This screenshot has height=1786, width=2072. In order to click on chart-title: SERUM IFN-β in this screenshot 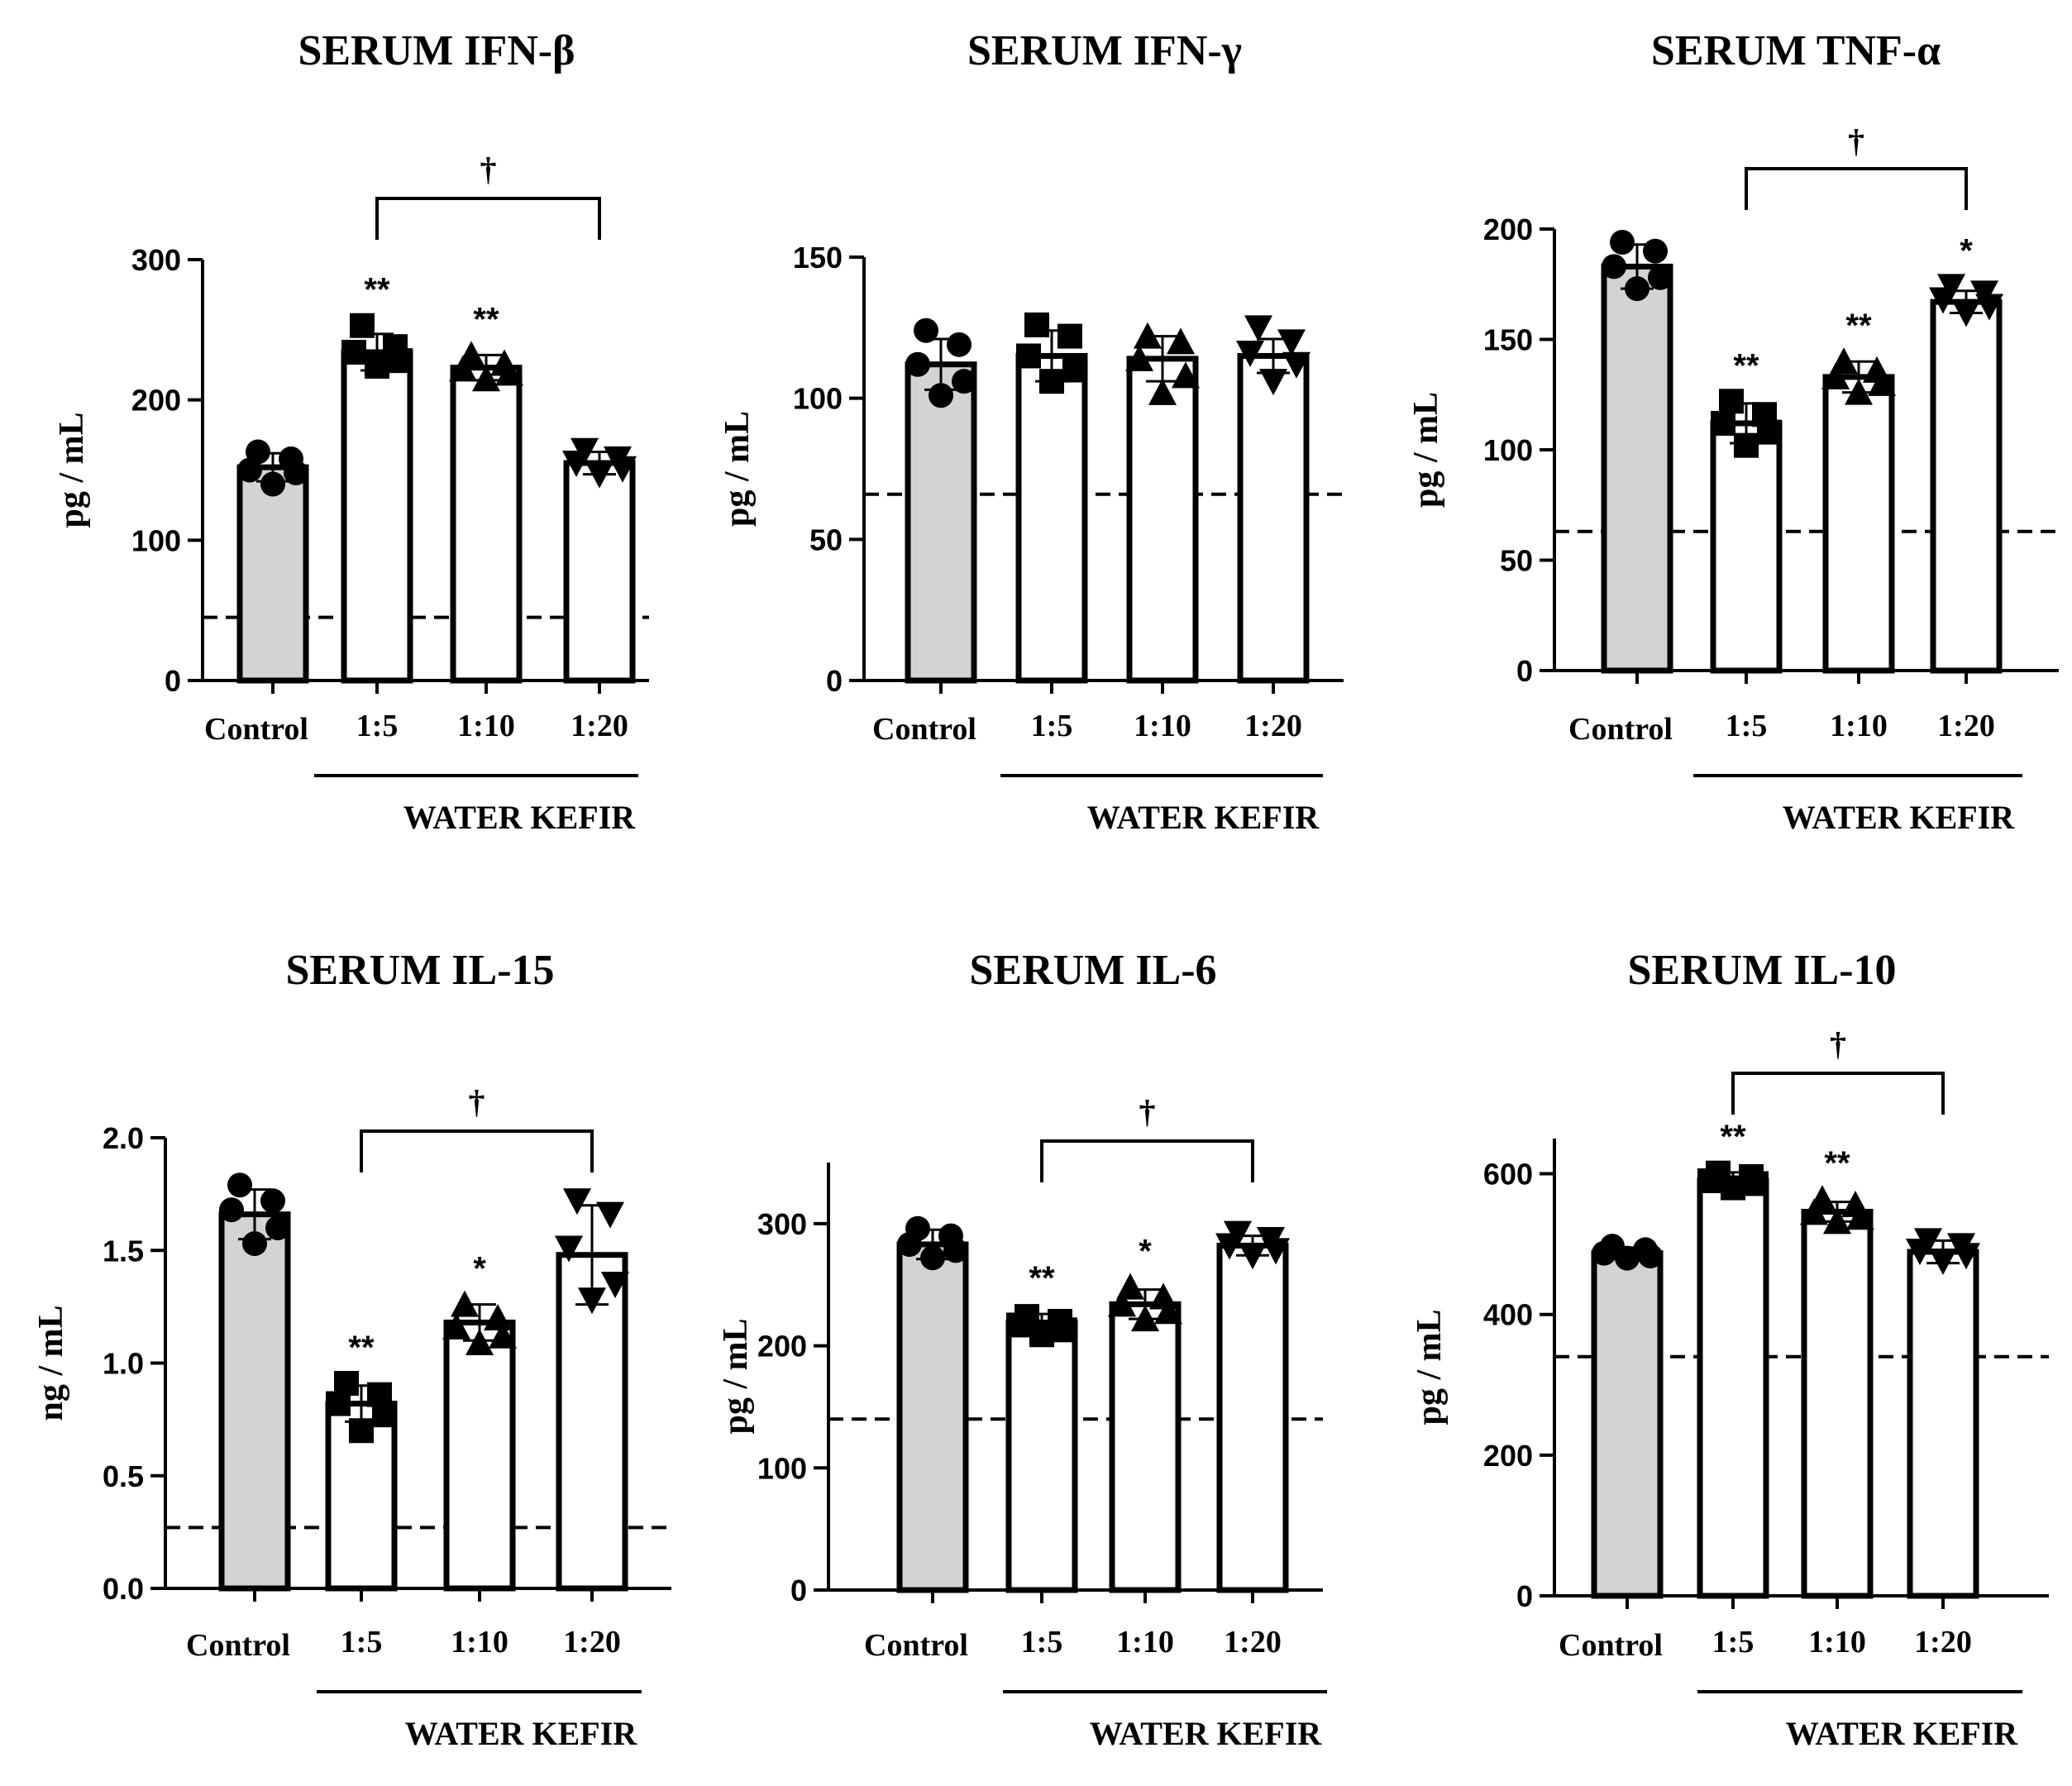, I will do `click(436, 50)`.